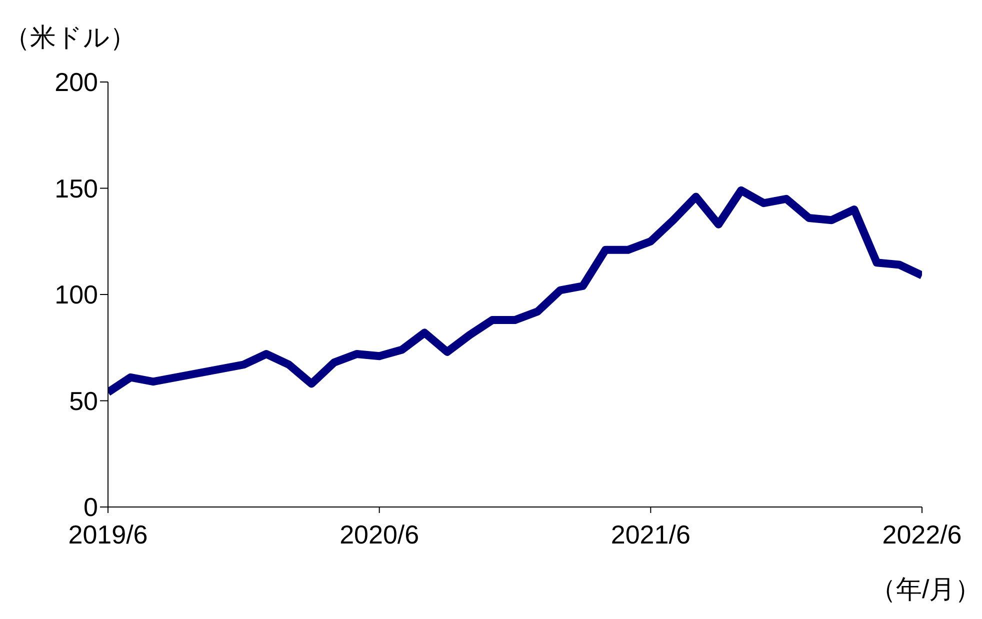 This screenshot has width=982, height=619. What do you see at coordinates (76, 82) in the screenshot?
I see `y-tick-label: 200` at bounding box center [76, 82].